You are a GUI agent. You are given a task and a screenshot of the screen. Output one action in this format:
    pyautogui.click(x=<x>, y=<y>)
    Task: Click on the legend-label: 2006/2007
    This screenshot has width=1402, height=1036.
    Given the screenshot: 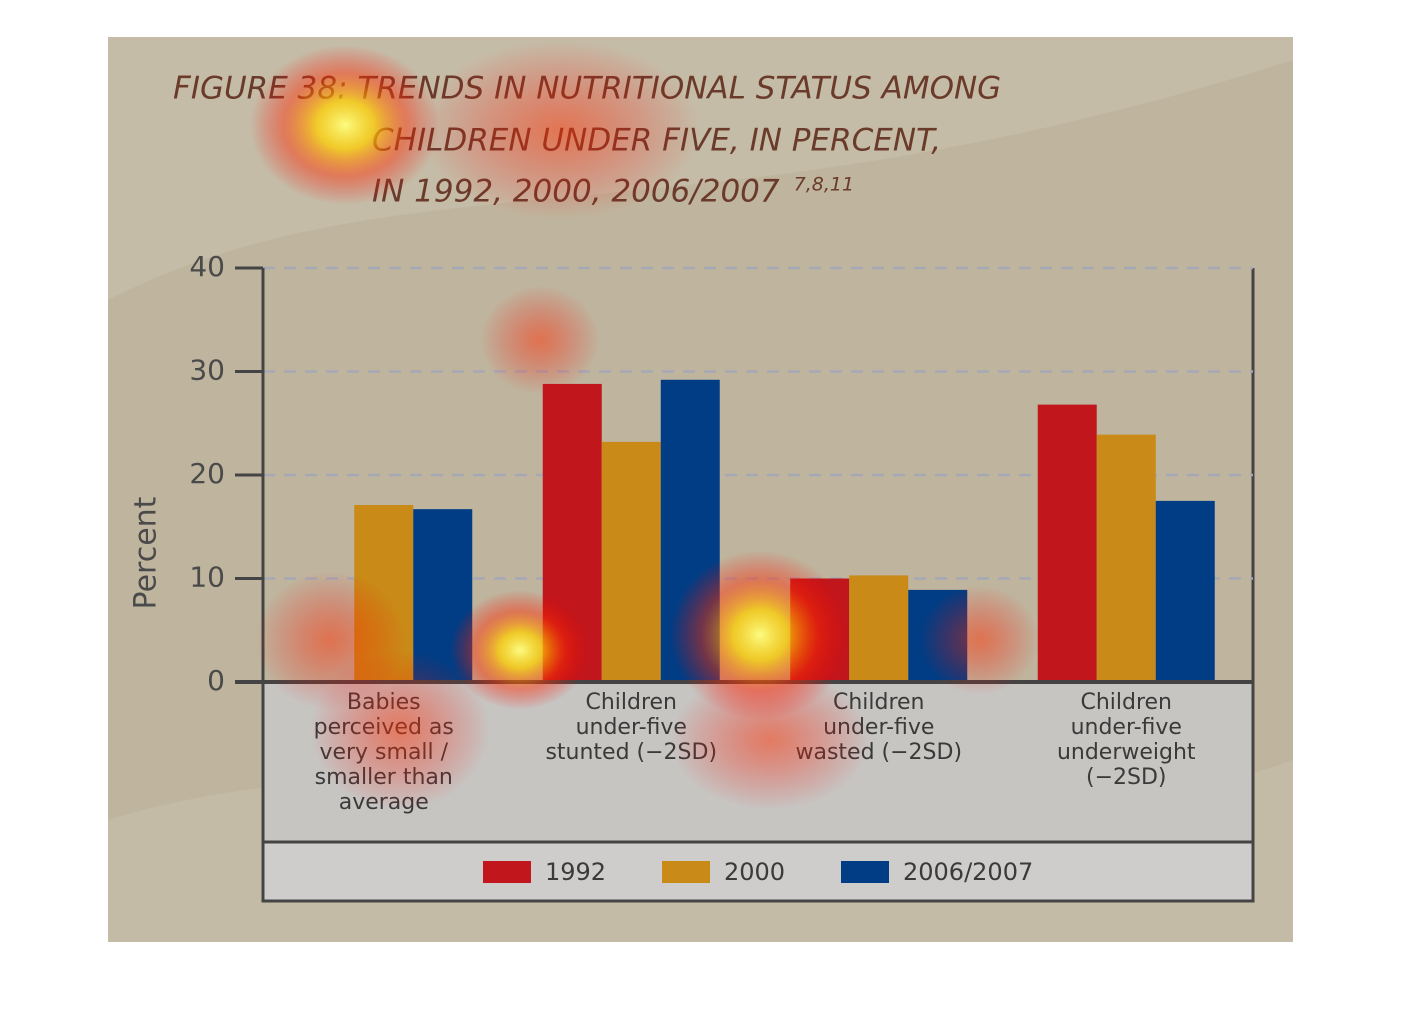 What is the action you would take?
    pyautogui.click(x=968, y=872)
    